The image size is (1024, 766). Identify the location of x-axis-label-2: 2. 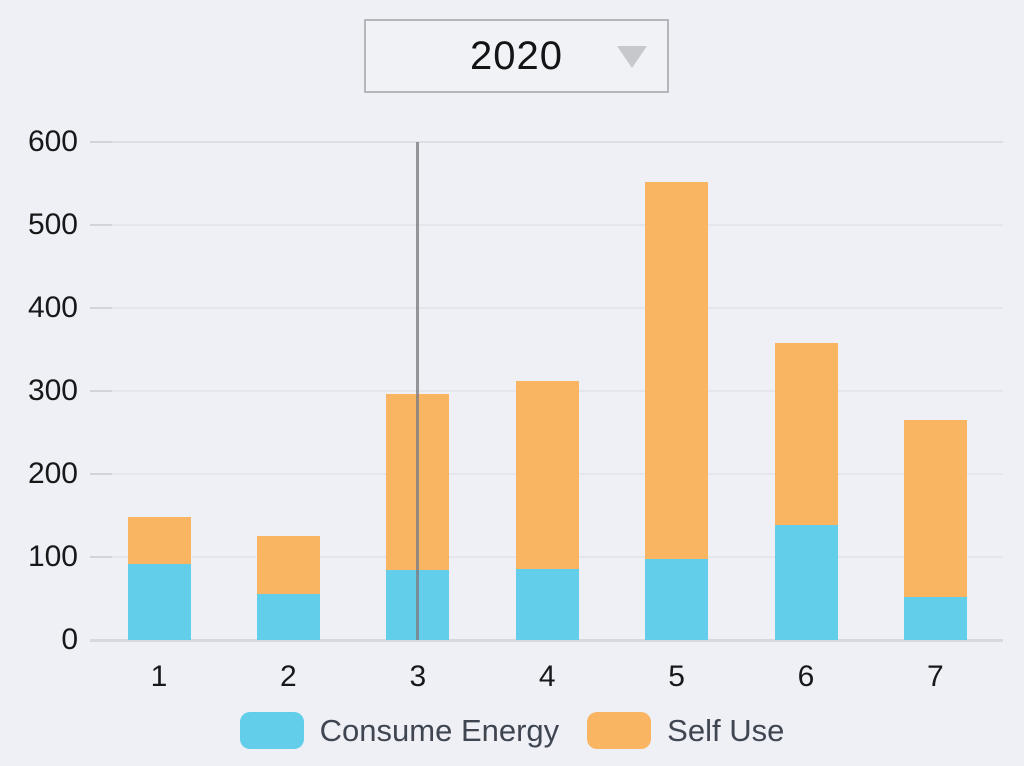
(288, 676).